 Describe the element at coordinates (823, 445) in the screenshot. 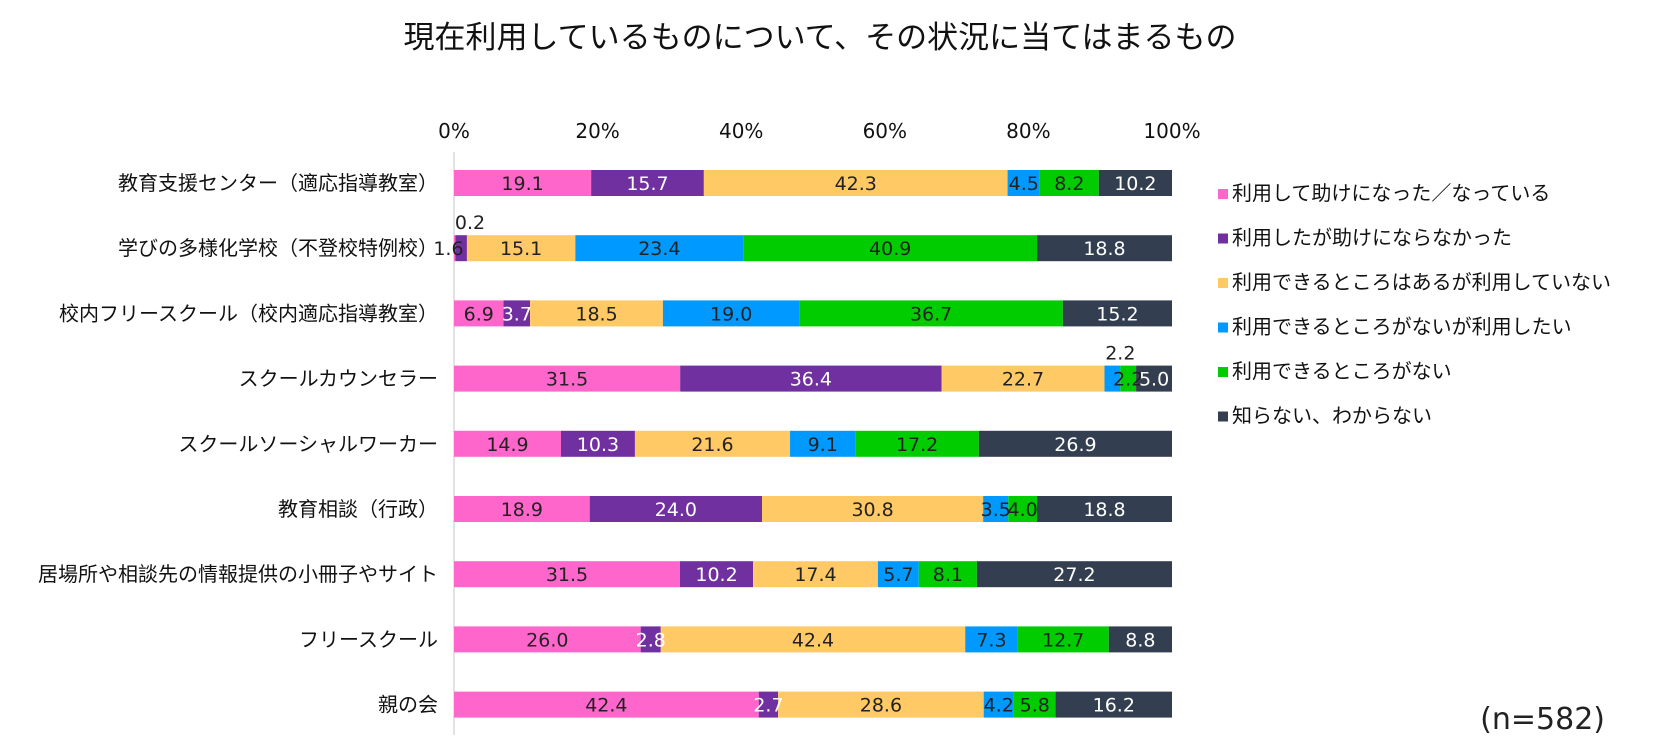

I see `data-label: 9.1` at that location.